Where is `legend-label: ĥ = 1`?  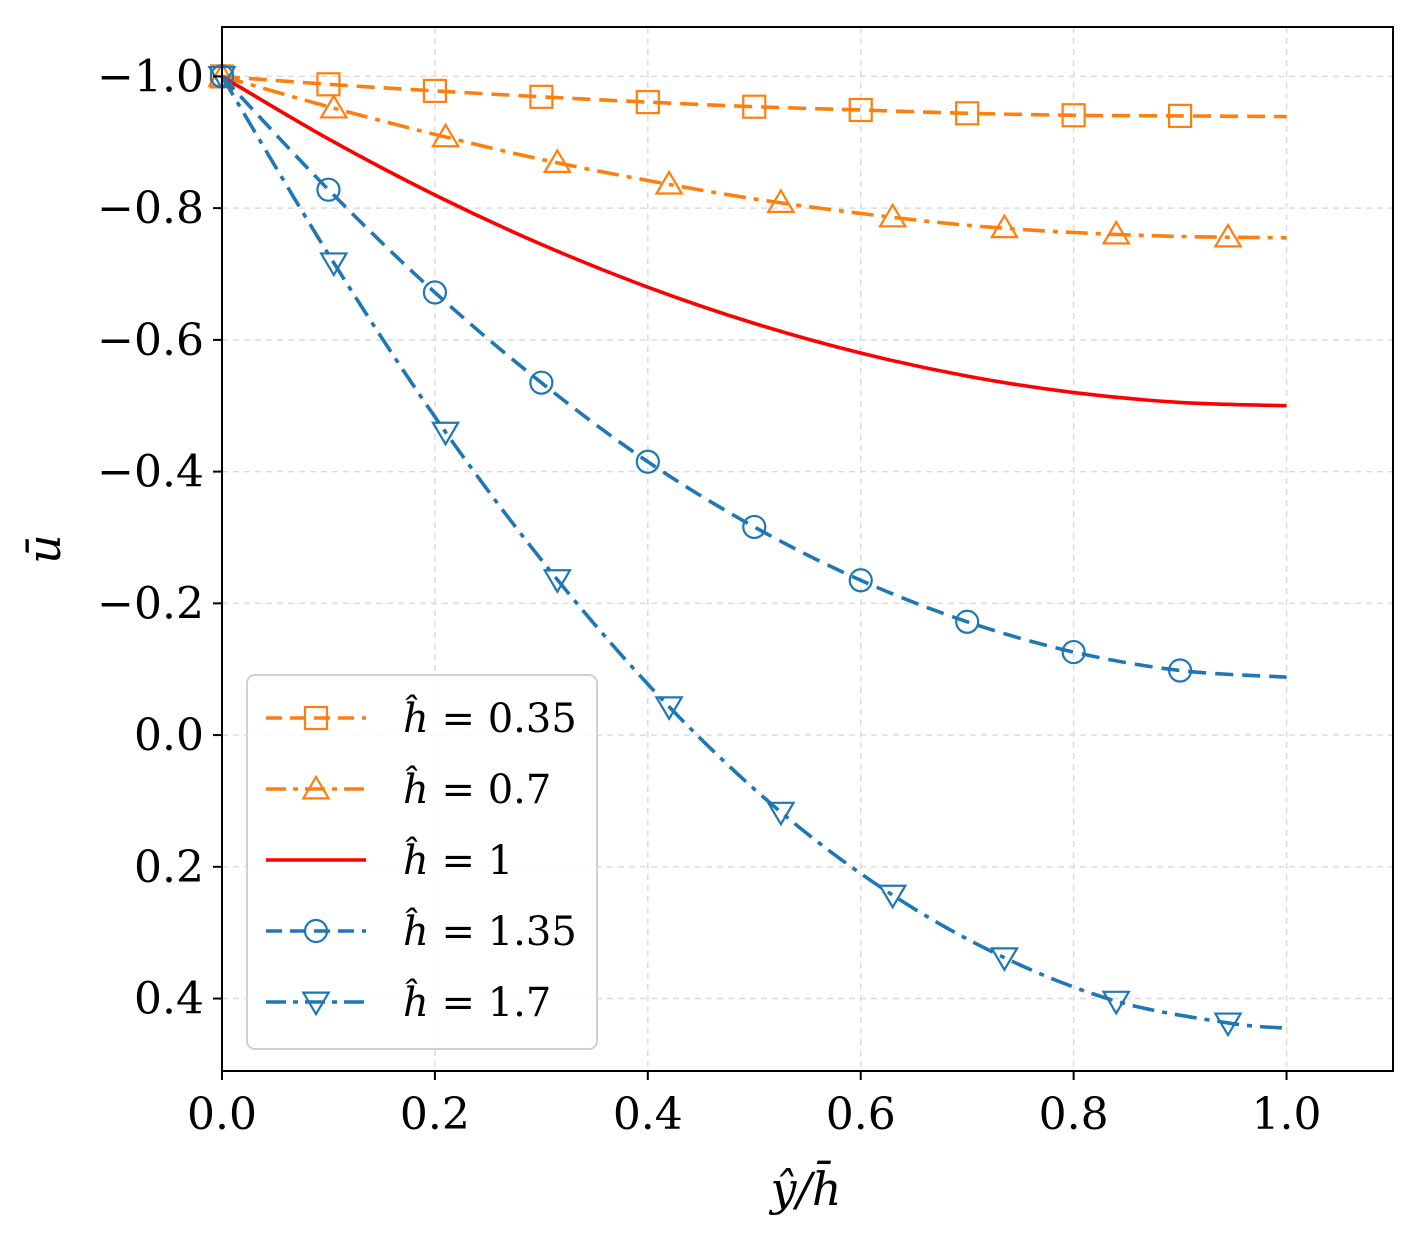 legend-label: ĥ = 1 is located at coordinates (458, 860).